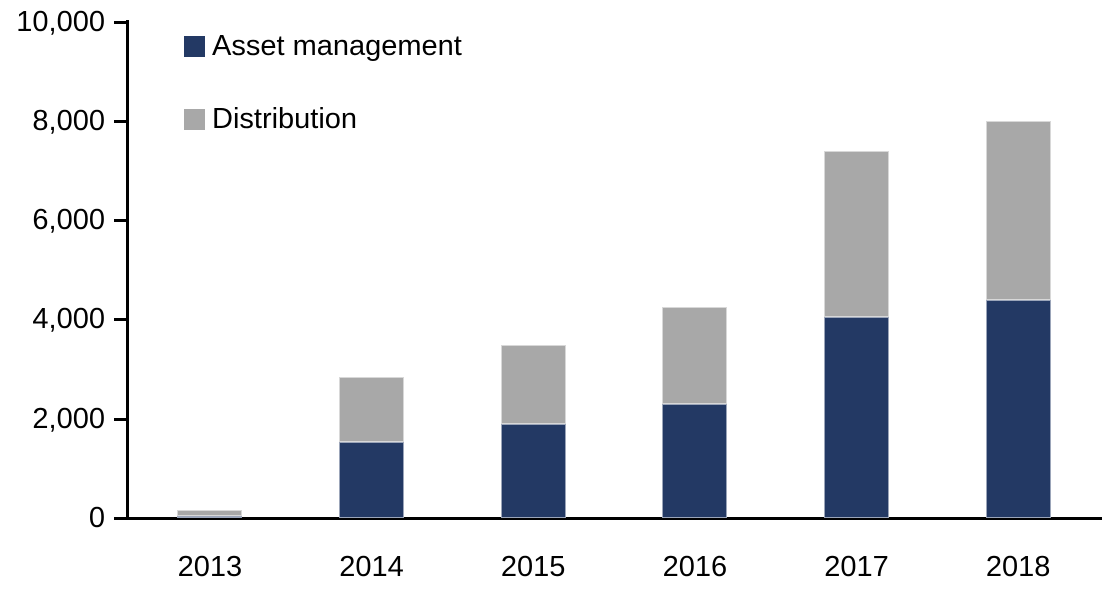  I want to click on x-axis-line, so click(614, 518).